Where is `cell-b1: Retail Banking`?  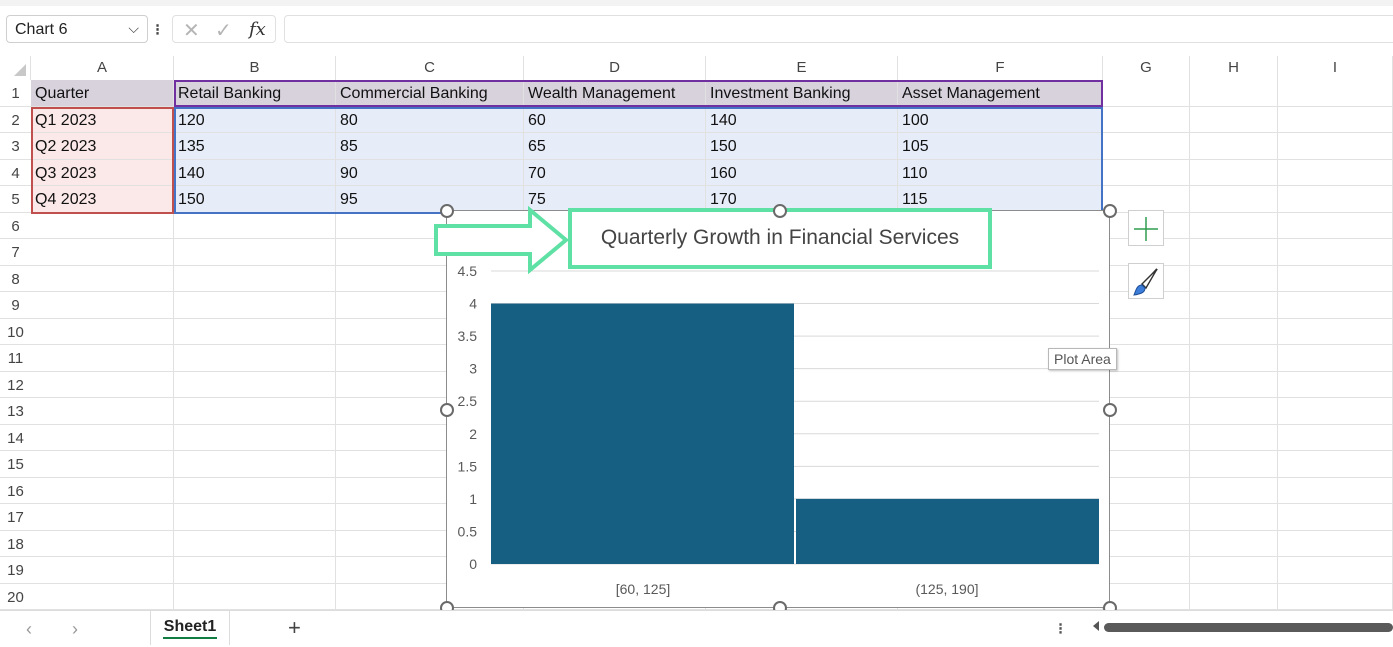 cell-b1: Retail Banking is located at coordinates (255, 93).